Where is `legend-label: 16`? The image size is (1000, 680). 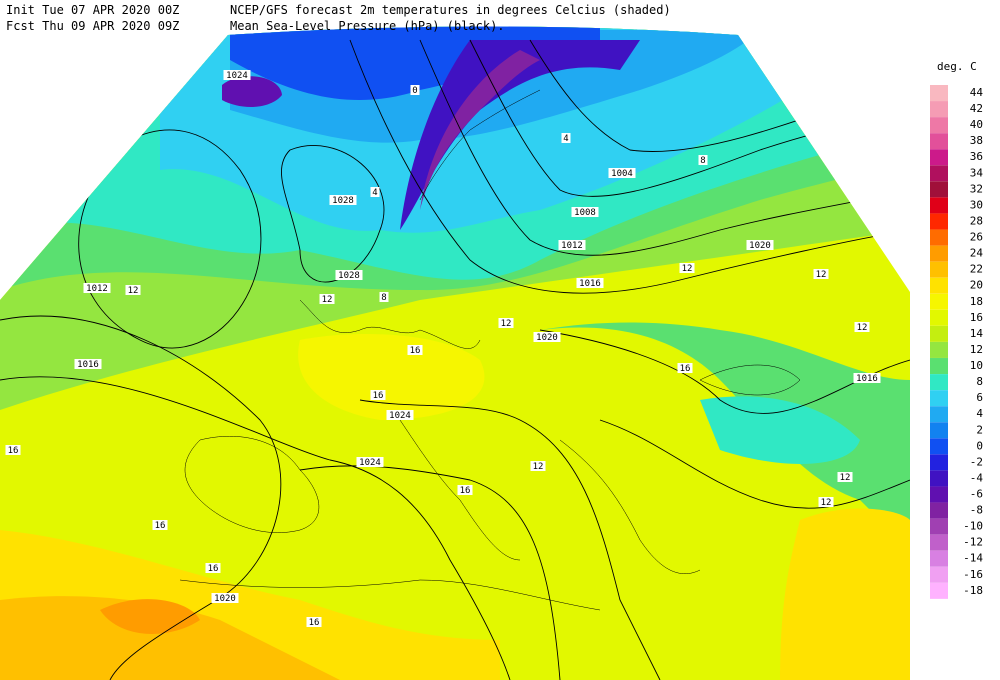 legend-label: 16 is located at coordinates (976, 317).